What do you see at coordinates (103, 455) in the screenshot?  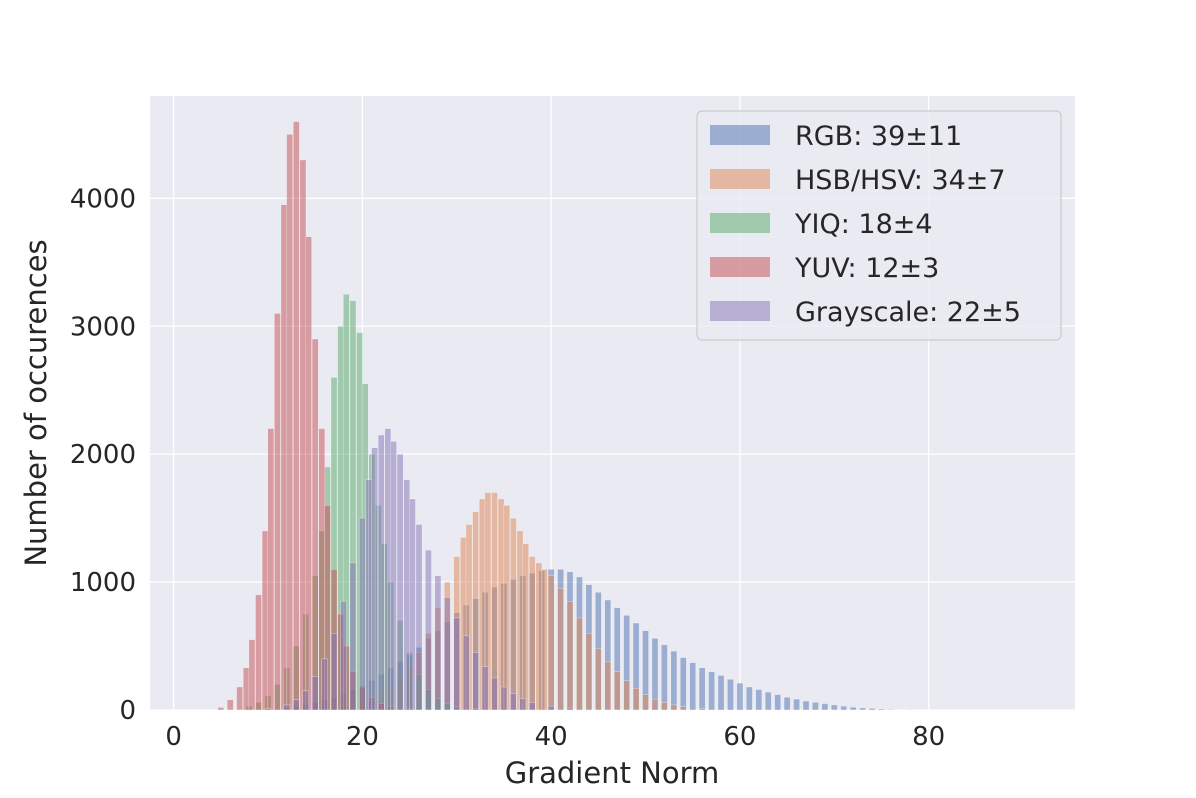 I see `y-tick-labels: 0 1000 2000 3000 4000` at bounding box center [103, 455].